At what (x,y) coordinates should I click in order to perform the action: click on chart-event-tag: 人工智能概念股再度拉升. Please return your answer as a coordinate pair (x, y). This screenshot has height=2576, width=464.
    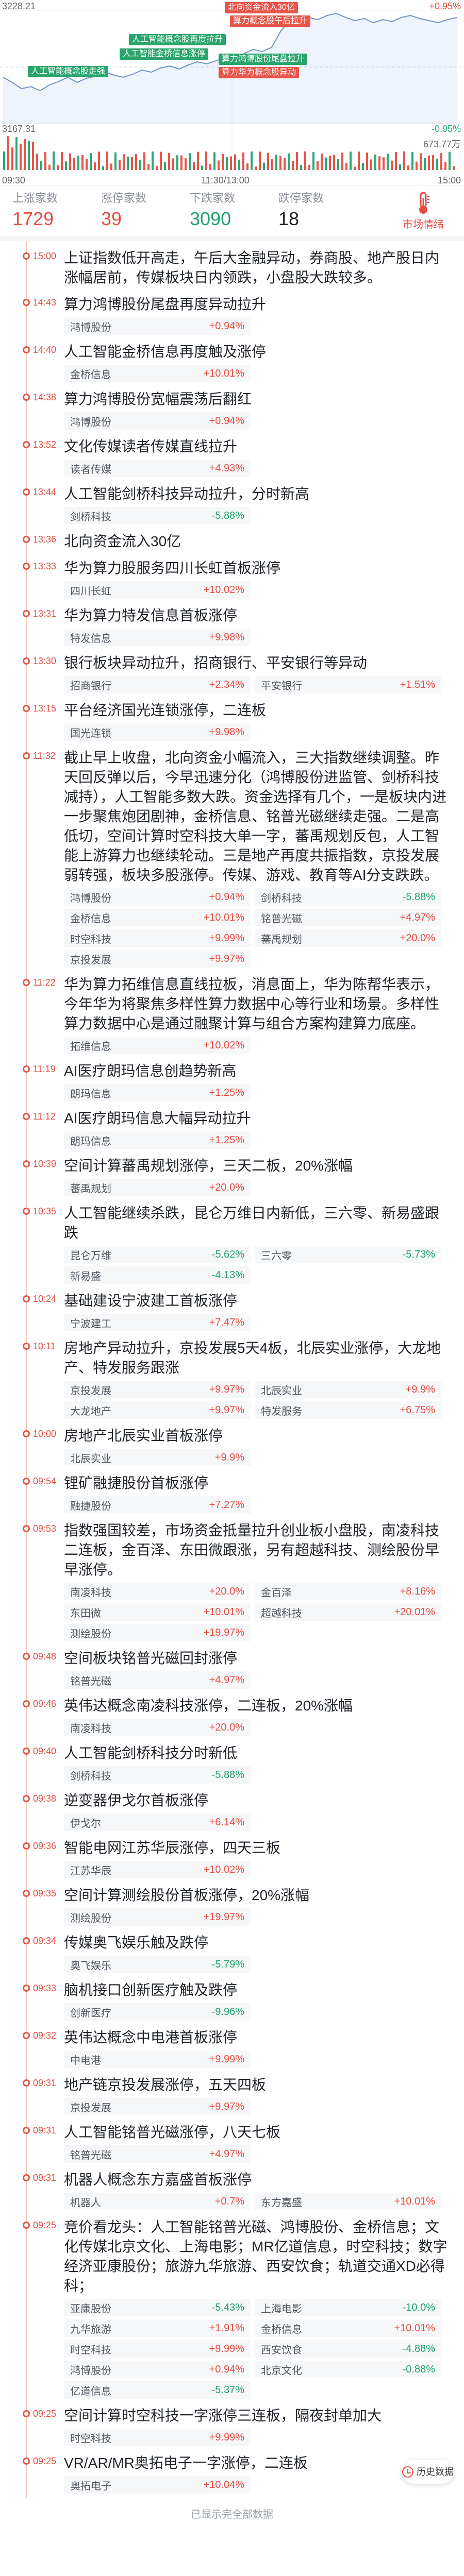
    Looking at the image, I should click on (177, 39).